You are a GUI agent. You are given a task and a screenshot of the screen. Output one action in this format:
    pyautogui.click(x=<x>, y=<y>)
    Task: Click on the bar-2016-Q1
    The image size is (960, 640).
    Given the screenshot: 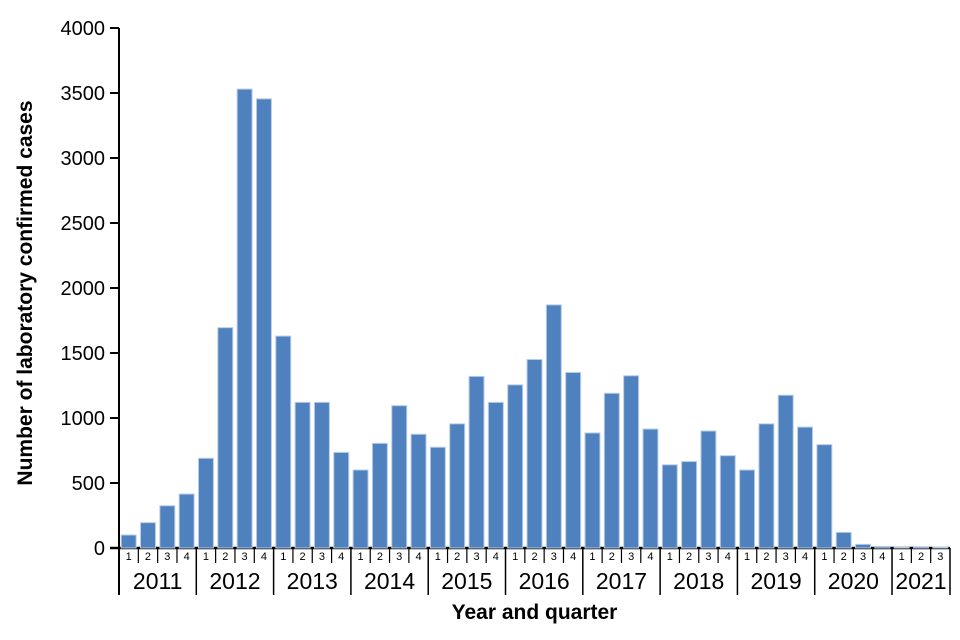 What is the action you would take?
    pyautogui.click(x=515, y=466)
    